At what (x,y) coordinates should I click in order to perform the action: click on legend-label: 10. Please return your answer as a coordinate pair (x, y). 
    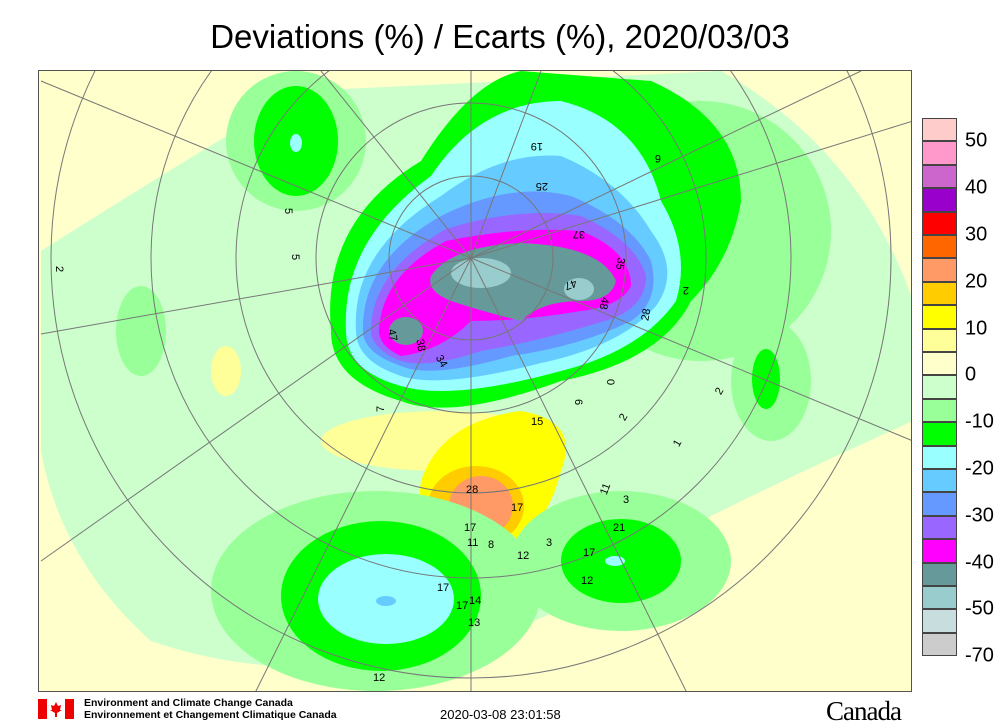
    Looking at the image, I should click on (976, 328).